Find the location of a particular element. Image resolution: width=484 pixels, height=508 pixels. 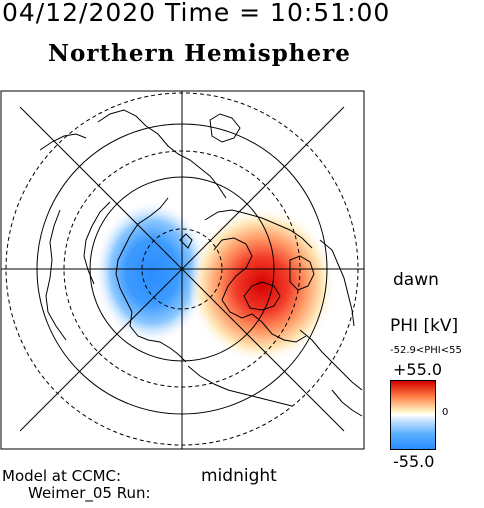

colorbar-range: -52.9<PHI<55 is located at coordinates (426, 350).